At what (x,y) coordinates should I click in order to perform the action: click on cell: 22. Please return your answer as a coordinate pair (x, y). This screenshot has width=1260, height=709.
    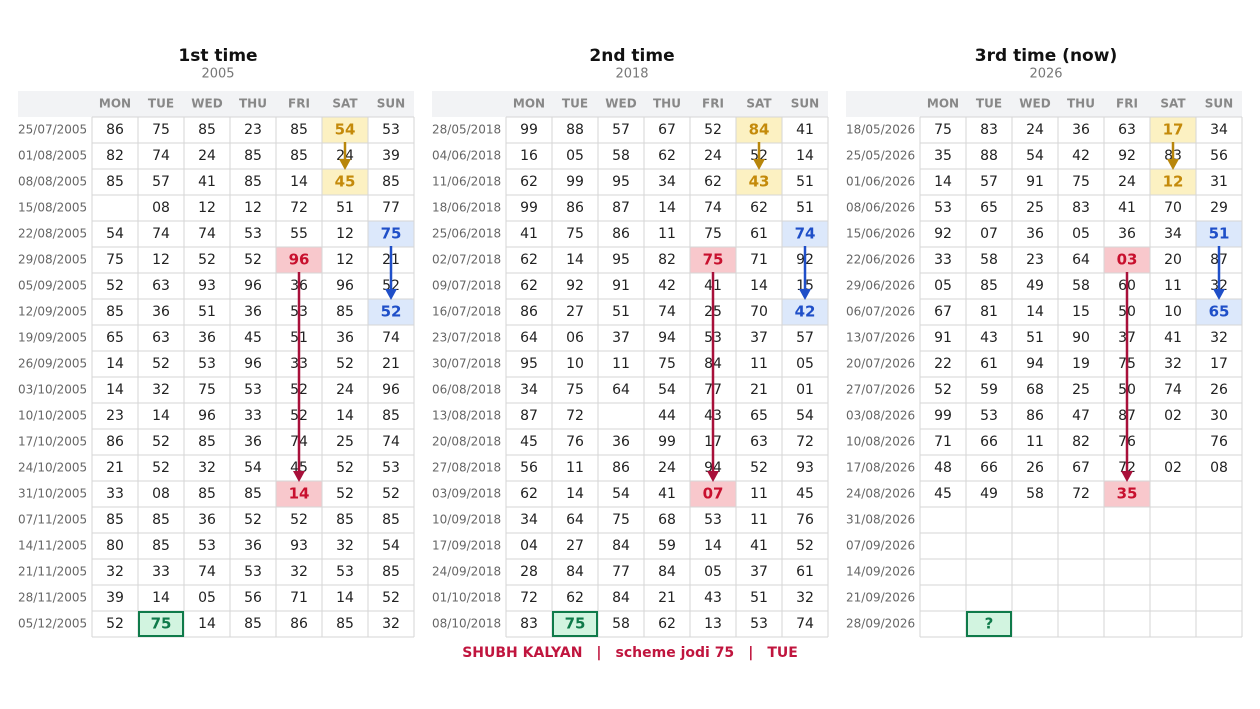
    Looking at the image, I should click on (943, 364).